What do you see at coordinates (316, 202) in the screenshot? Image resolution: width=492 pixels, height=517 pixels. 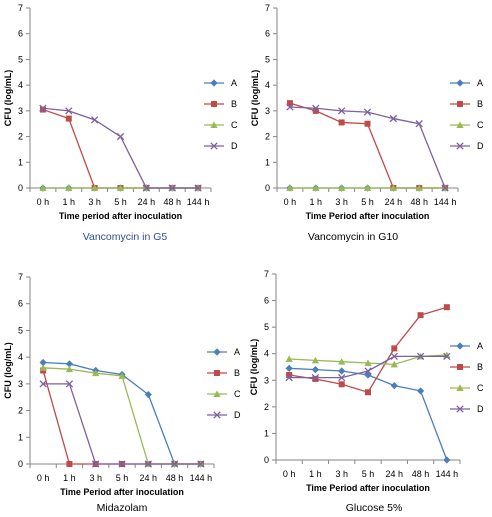 I see `x-tick-label: 1 h` at bounding box center [316, 202].